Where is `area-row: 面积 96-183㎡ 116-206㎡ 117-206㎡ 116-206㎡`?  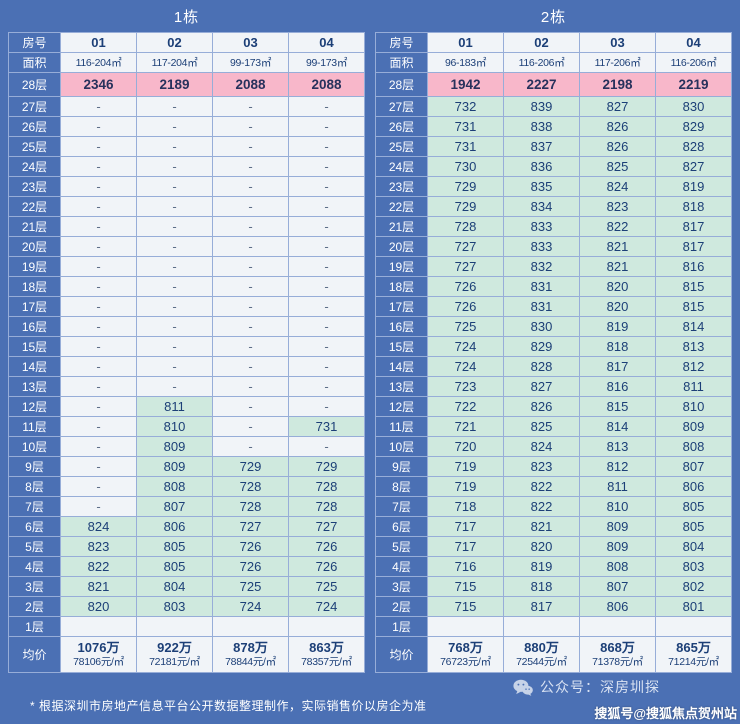 area-row: 面积 96-183㎡ 116-206㎡ 117-206㎡ 116-206㎡ is located at coordinates (553, 62).